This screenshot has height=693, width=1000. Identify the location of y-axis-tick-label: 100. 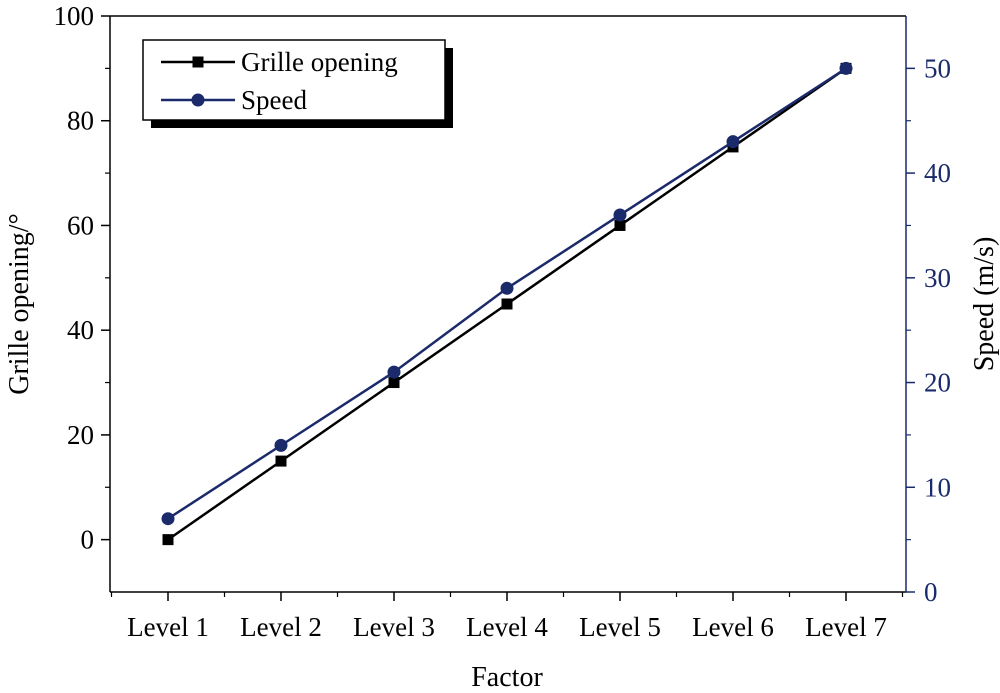
(74, 16).